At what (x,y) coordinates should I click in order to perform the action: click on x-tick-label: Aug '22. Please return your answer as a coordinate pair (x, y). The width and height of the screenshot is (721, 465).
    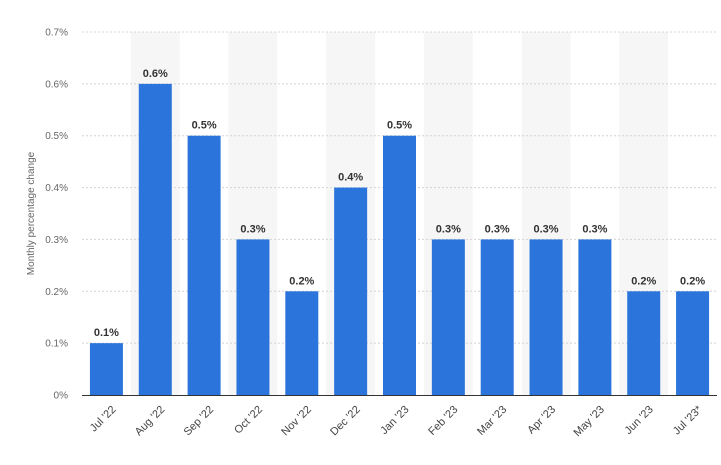
    Looking at the image, I should click on (150, 421).